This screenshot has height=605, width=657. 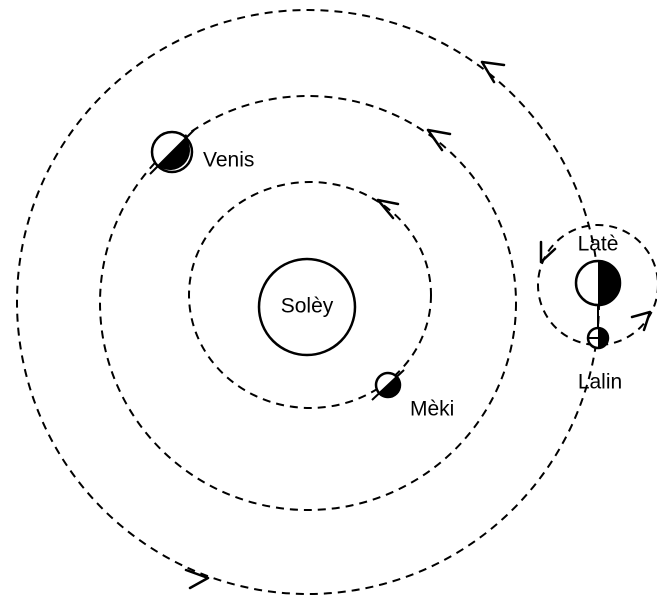 I want to click on venus-label: Venis, so click(x=228, y=160).